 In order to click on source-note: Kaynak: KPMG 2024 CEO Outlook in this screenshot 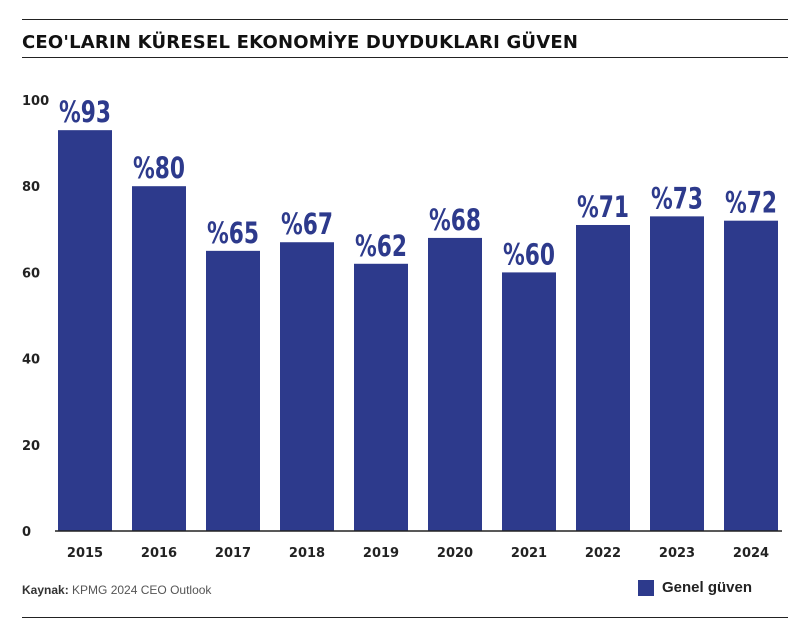, I will do `click(116, 590)`.